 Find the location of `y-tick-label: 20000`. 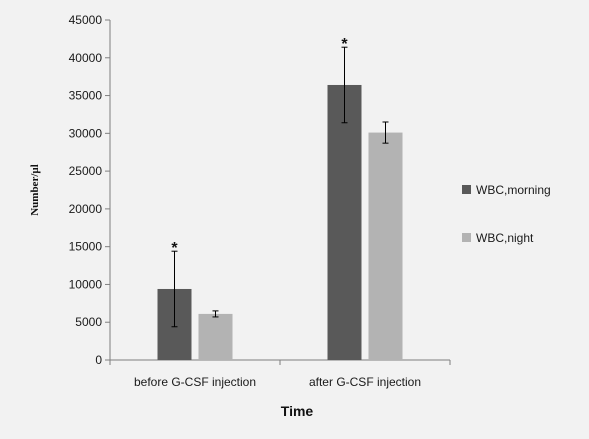

y-tick-label: 20000 is located at coordinates (86, 209).